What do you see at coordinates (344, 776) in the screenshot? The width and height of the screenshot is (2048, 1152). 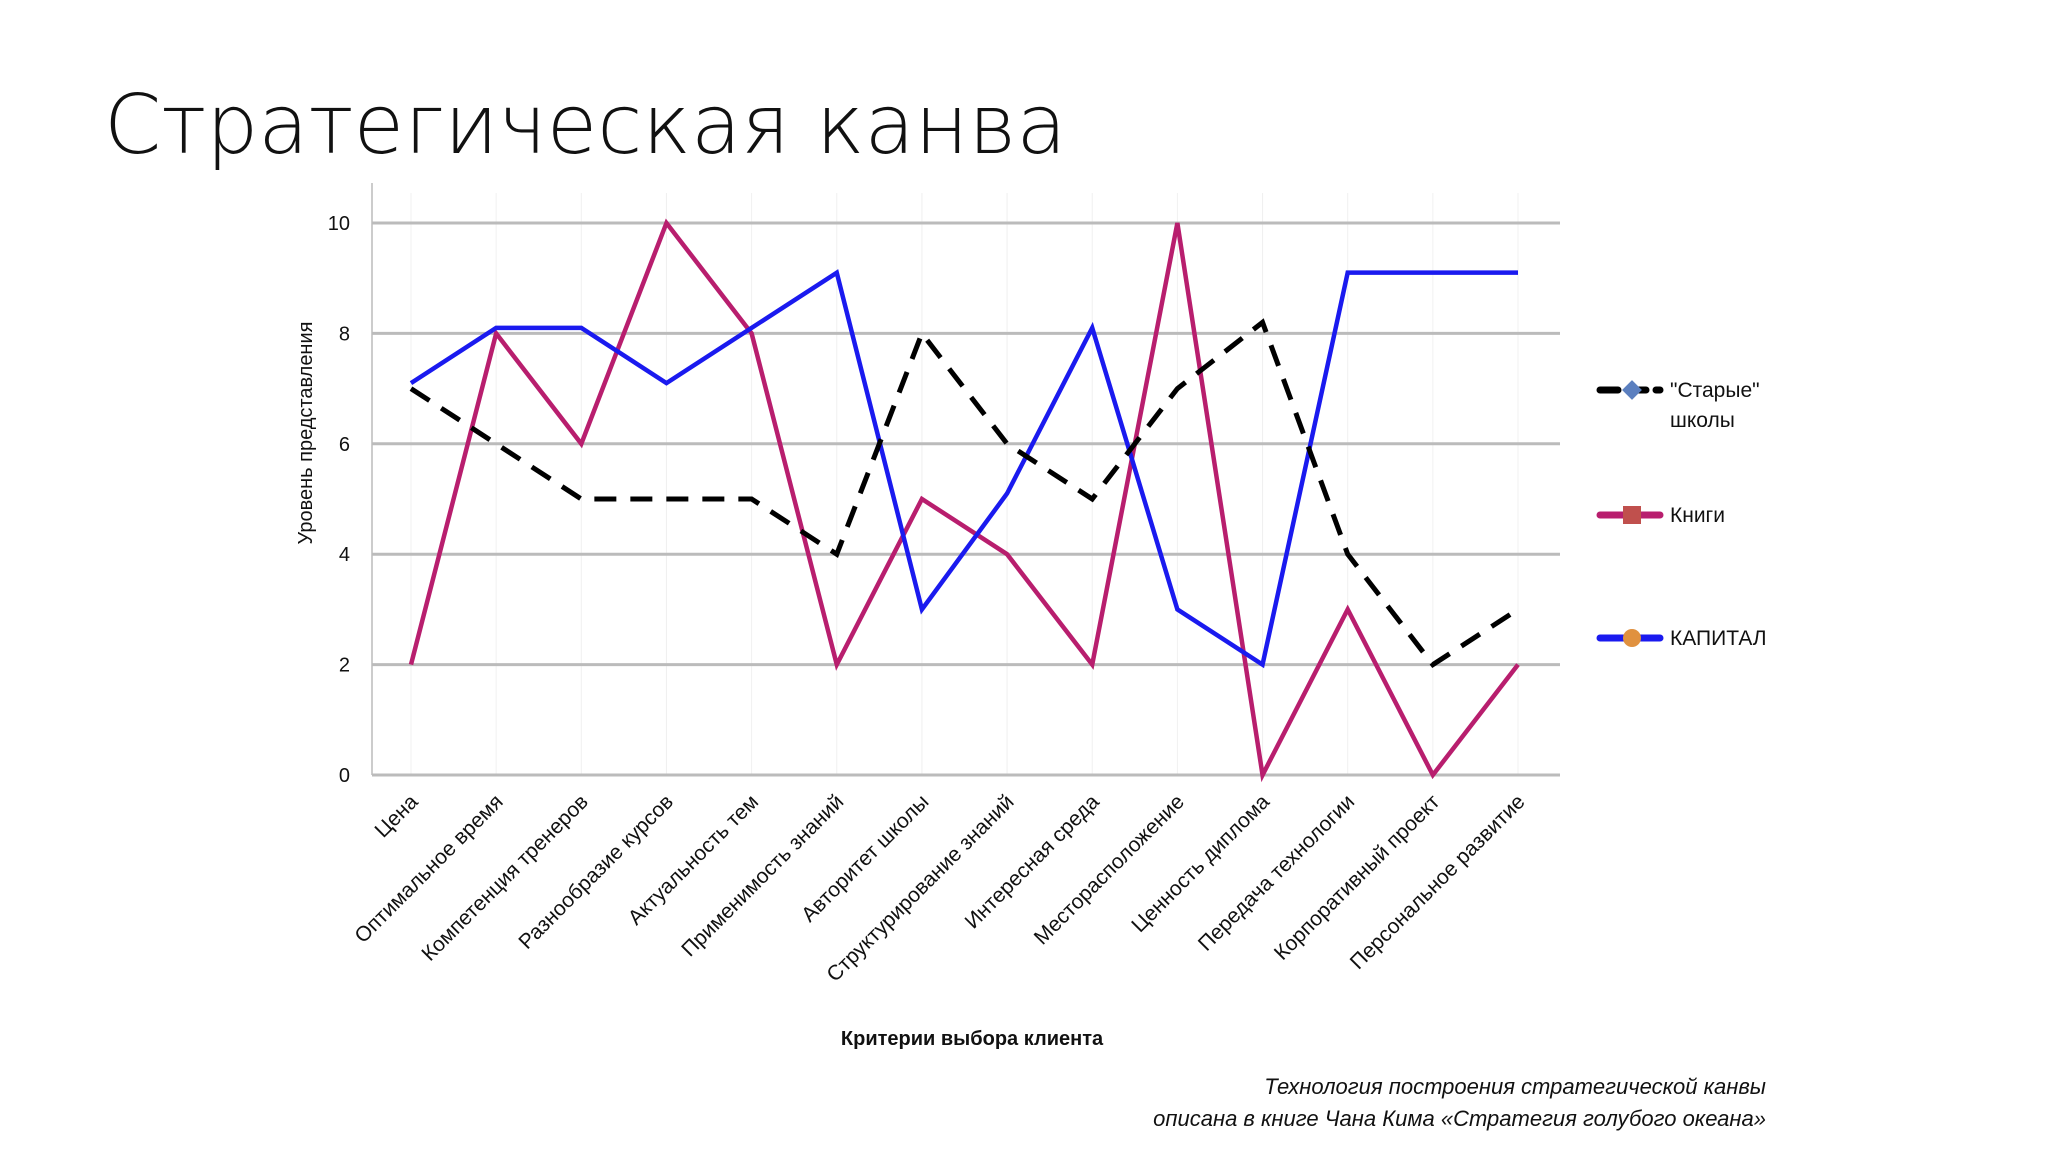 I see `y-tick-label: 0` at bounding box center [344, 776].